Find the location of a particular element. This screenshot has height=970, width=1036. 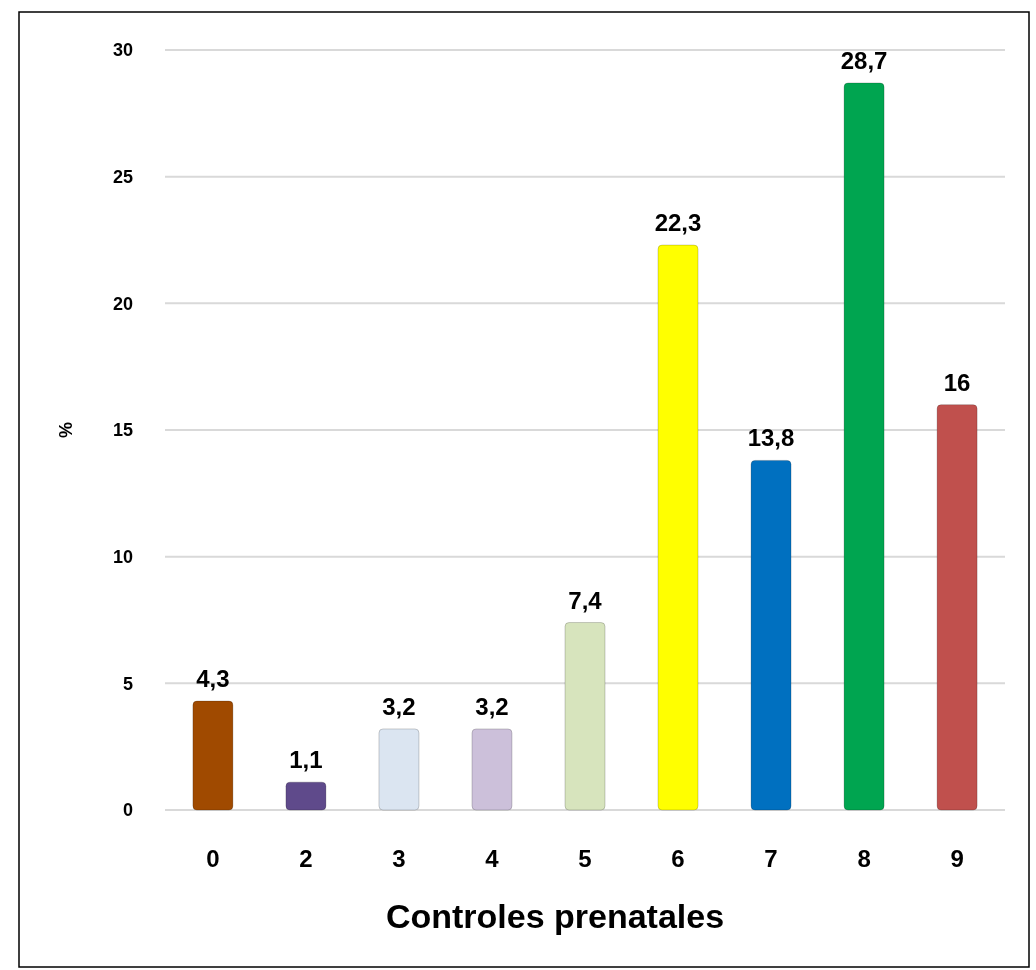

x-tick-label: 4 is located at coordinates (492, 859).